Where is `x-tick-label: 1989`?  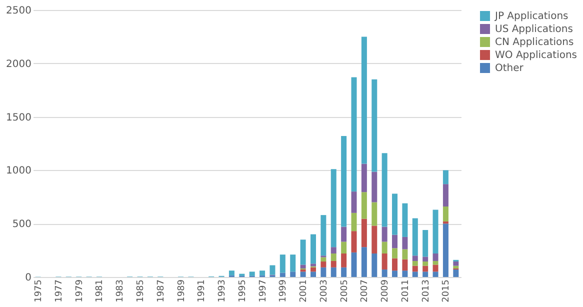 x-tick-label: 1989 is located at coordinates (181, 290).